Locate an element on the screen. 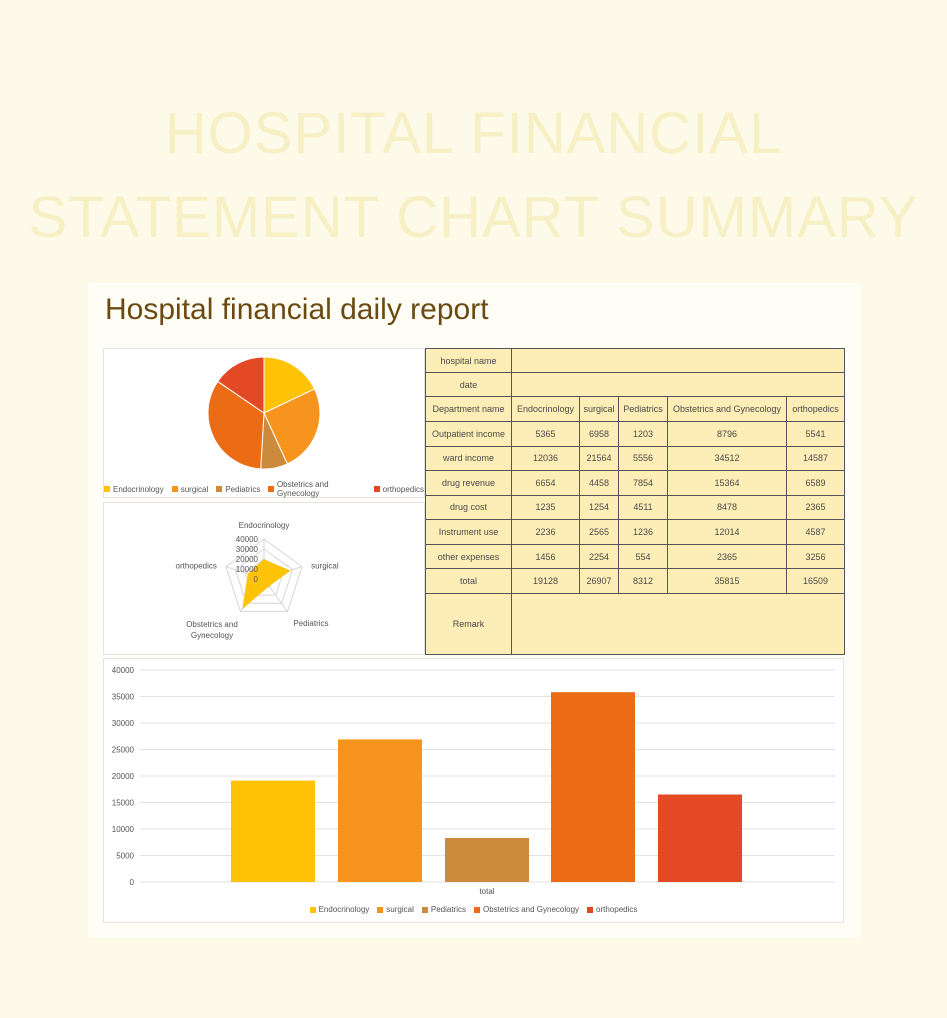  table-cell: 4587 is located at coordinates (815, 532).